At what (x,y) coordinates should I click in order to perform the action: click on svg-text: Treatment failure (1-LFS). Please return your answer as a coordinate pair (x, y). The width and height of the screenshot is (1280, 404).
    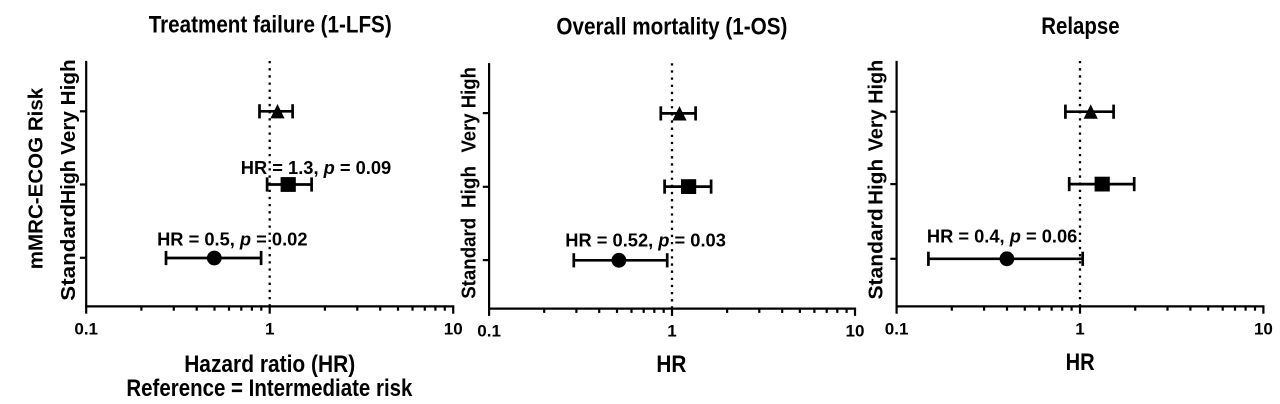
    Looking at the image, I should click on (270, 24).